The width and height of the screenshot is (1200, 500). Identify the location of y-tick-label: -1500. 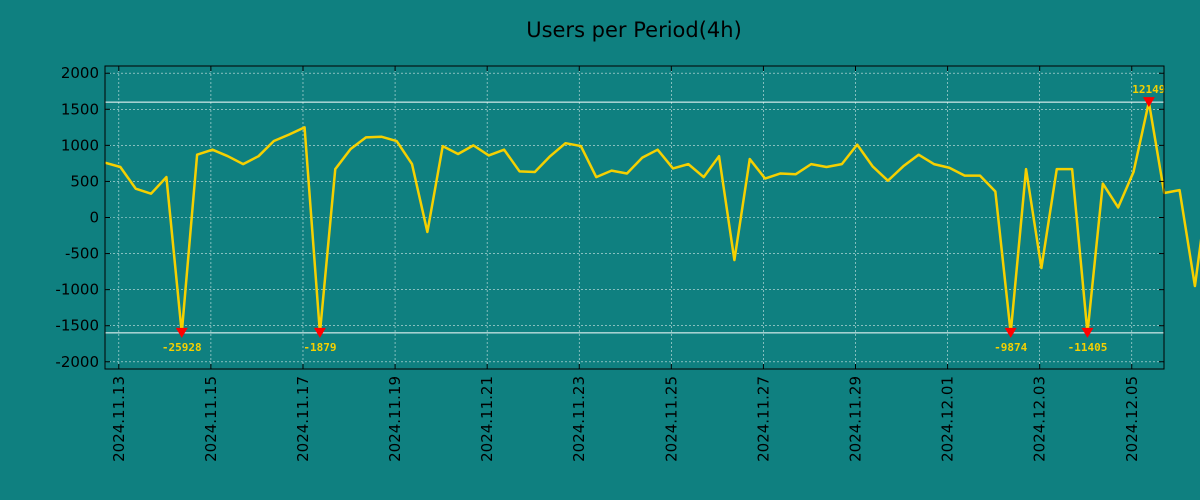
(77, 326).